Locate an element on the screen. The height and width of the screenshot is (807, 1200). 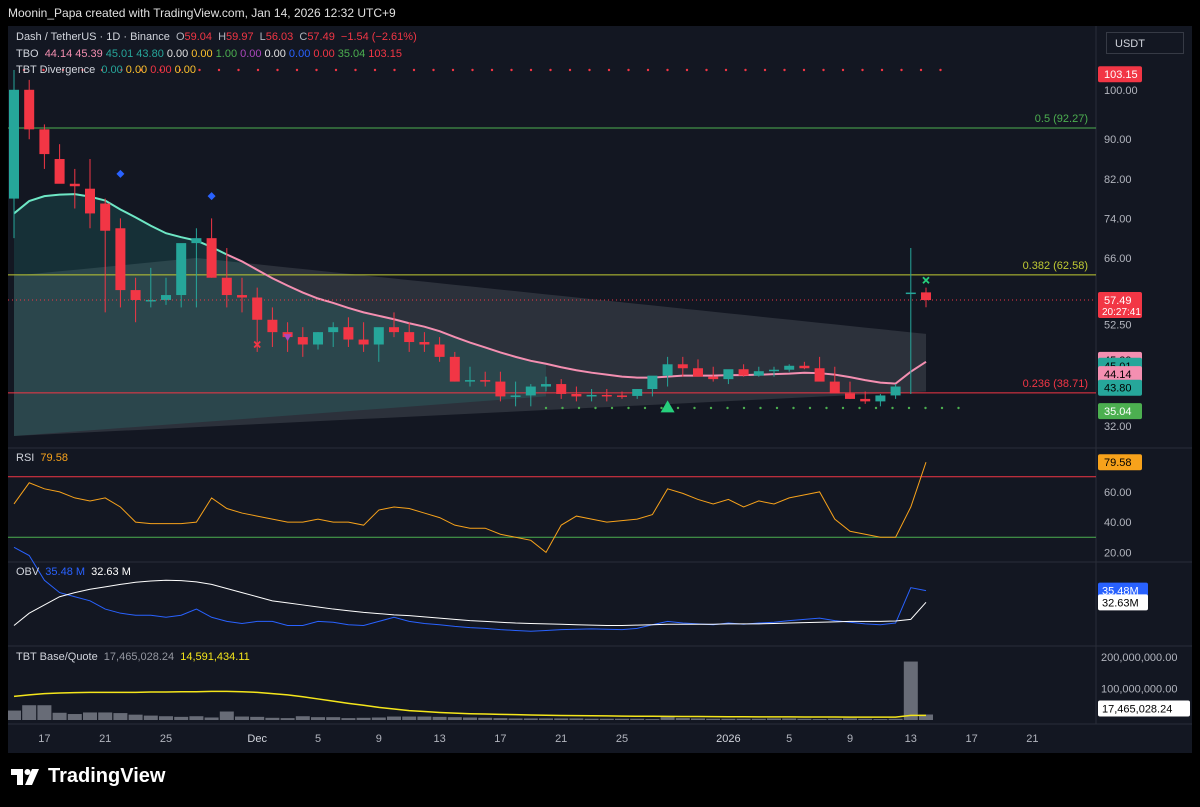
time-tick-label: 25 is located at coordinates (622, 739).